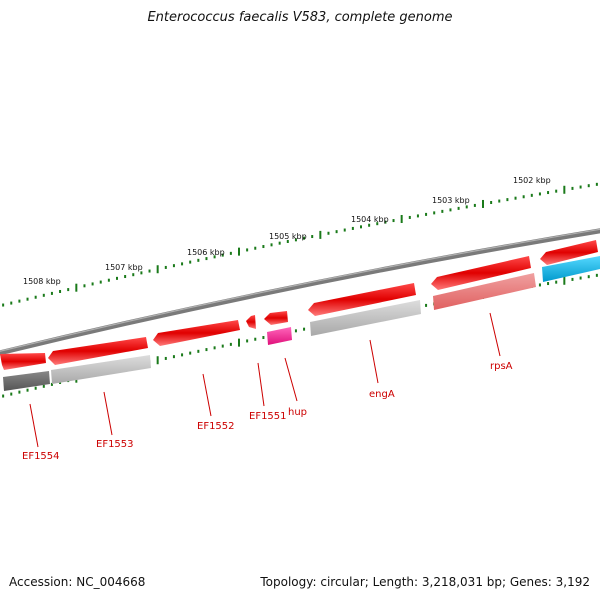 The image size is (600, 600). Describe the element at coordinates (501, 366) in the screenshot. I see `gene-label-rpsa: rpsA` at that location.